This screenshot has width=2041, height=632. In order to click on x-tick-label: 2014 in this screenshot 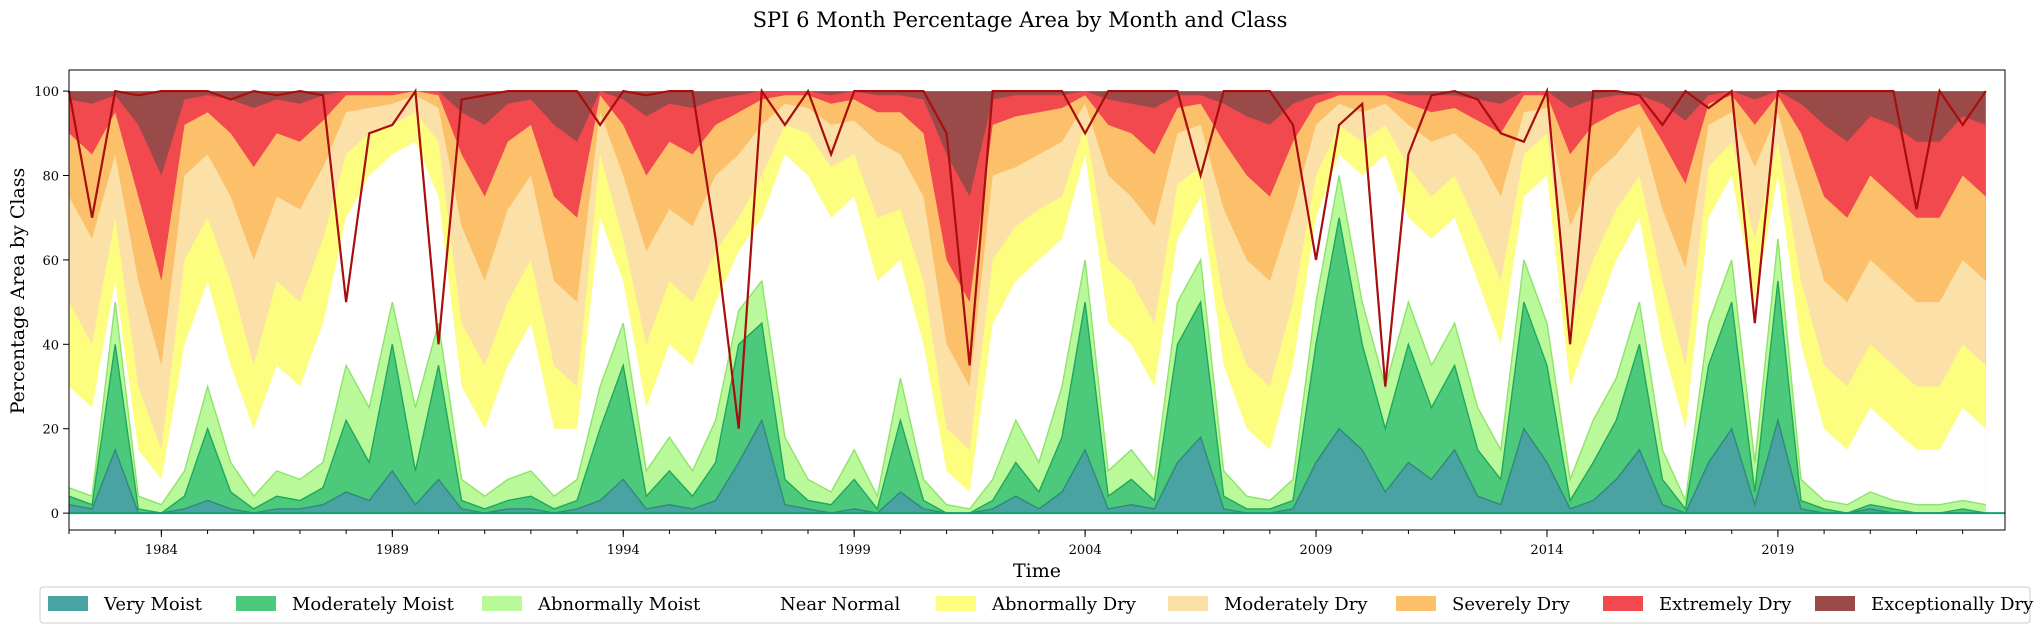, I will do `click(1546, 550)`.